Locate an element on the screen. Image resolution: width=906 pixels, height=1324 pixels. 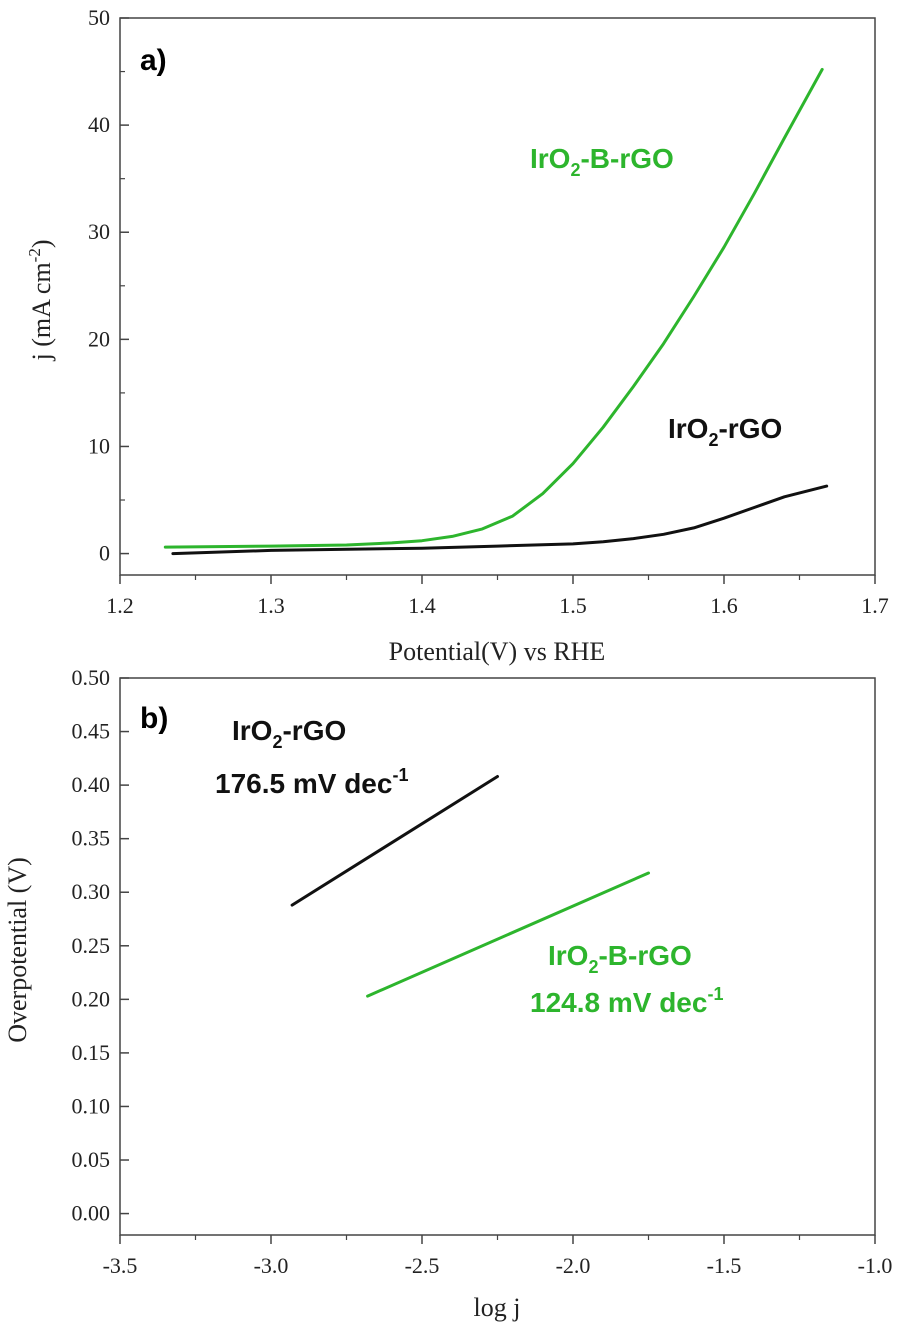
panel-b-label-rgo-sub: 2 is located at coordinates (277, 742).